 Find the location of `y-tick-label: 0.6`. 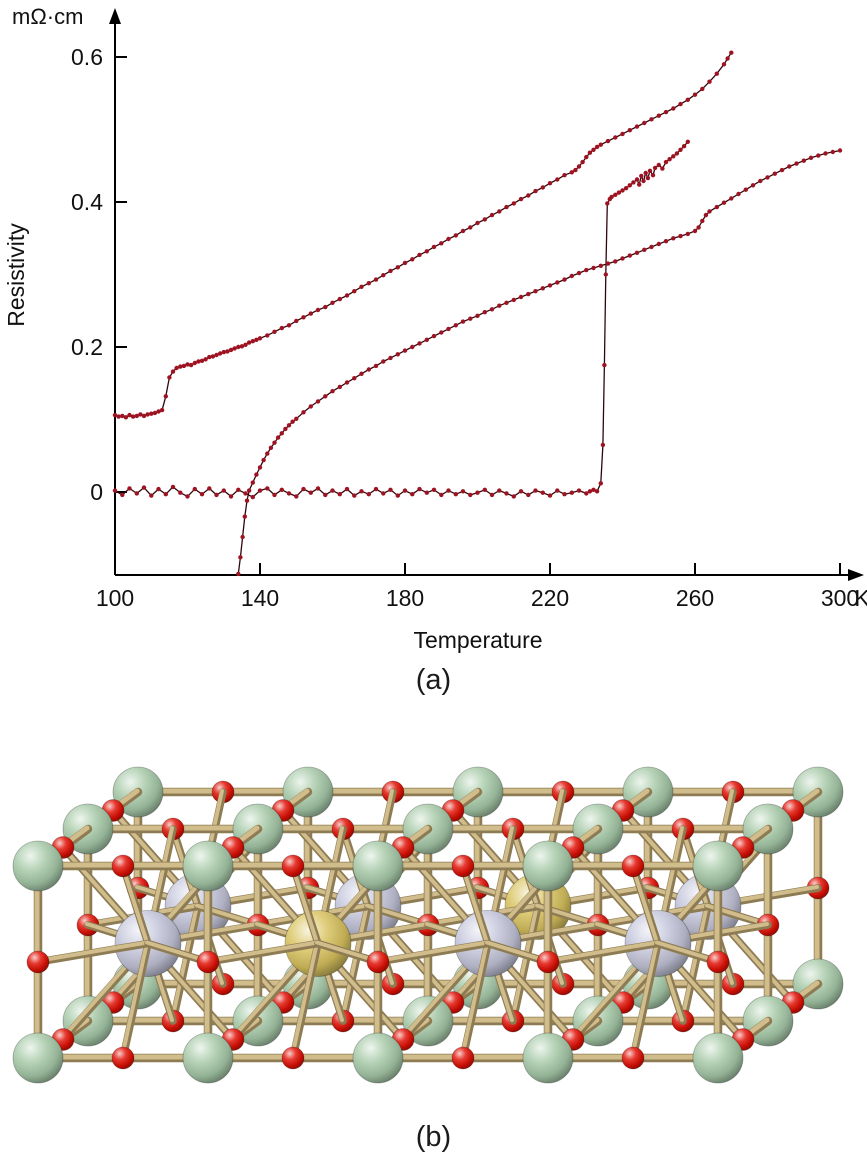

y-tick-label: 0.6 is located at coordinates (87, 57).